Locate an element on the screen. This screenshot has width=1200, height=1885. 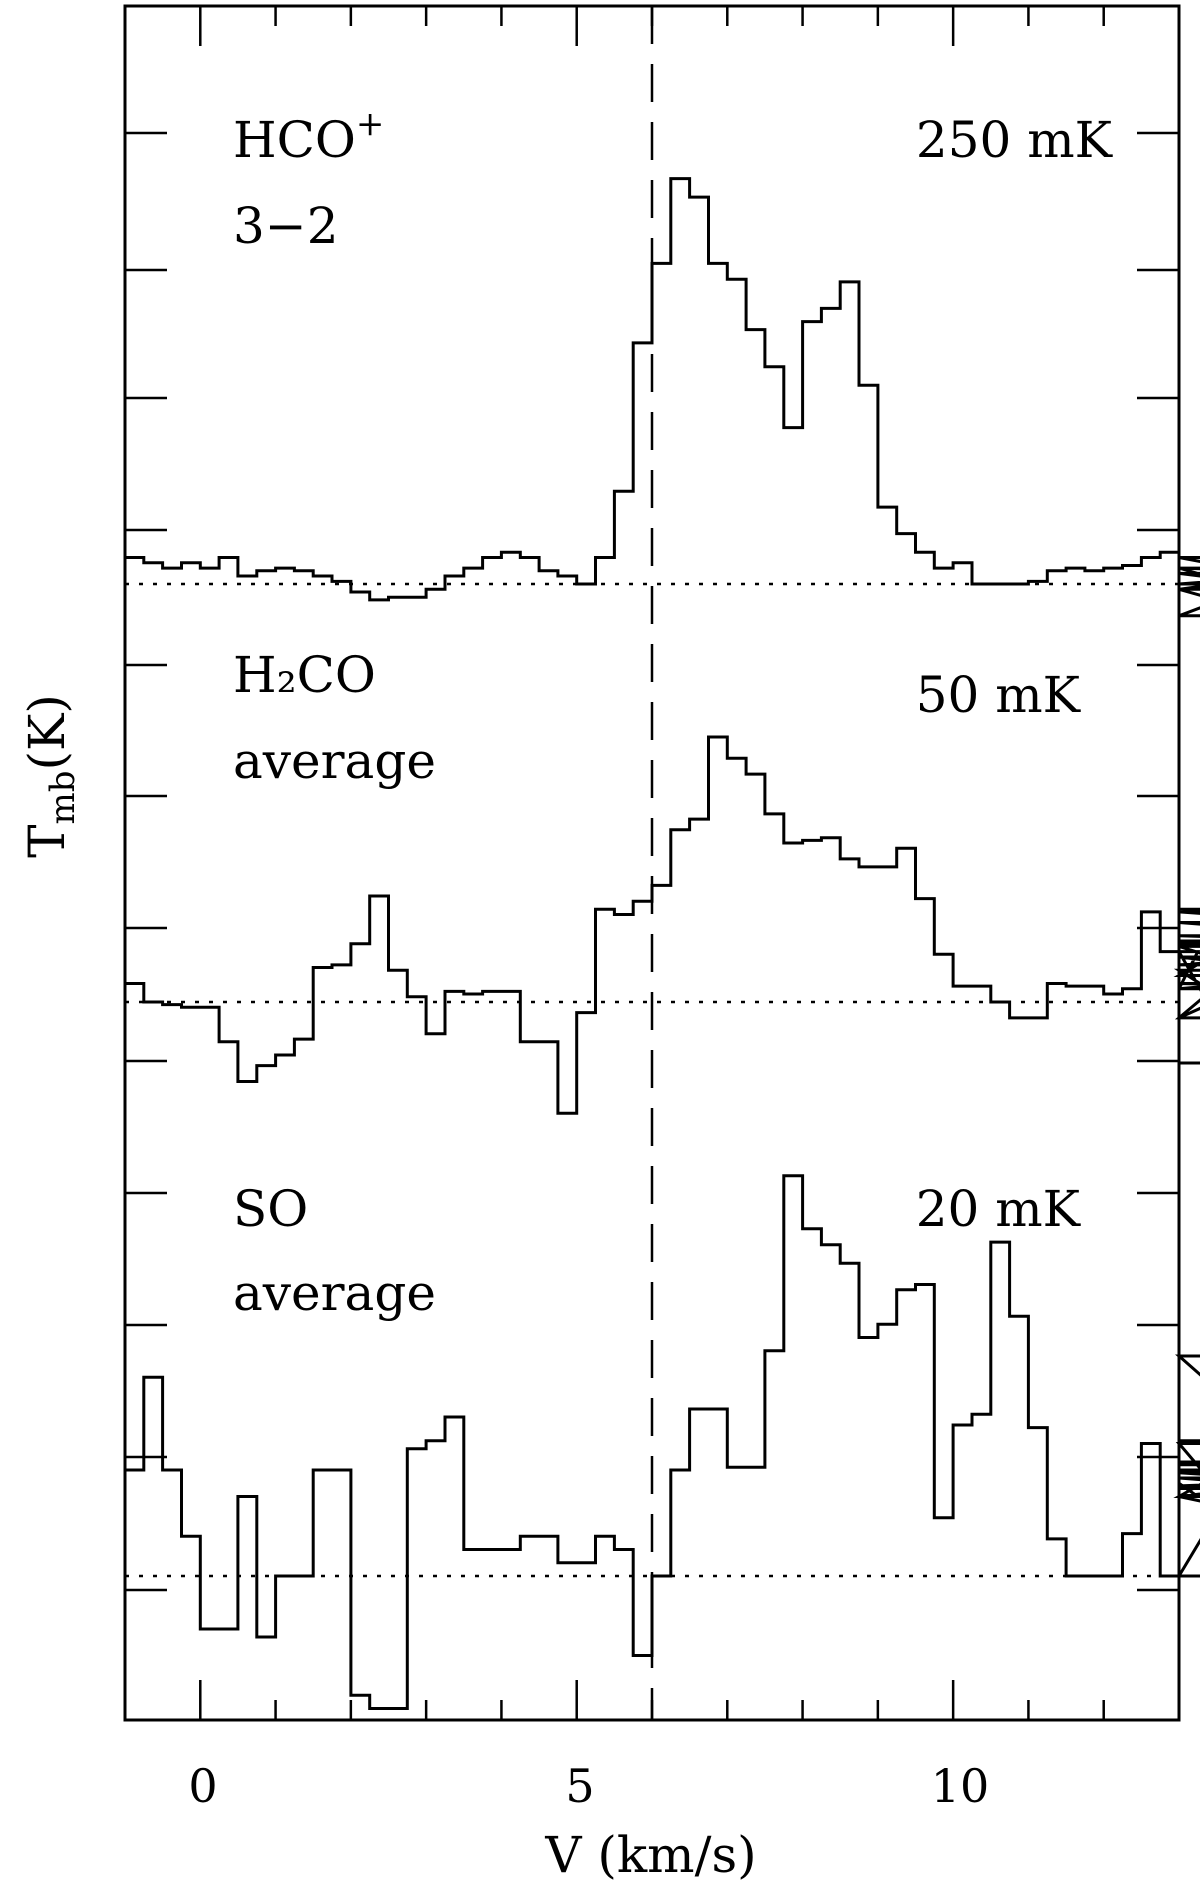
y-axis-title-unit: (K) is located at coordinates (47, 732).